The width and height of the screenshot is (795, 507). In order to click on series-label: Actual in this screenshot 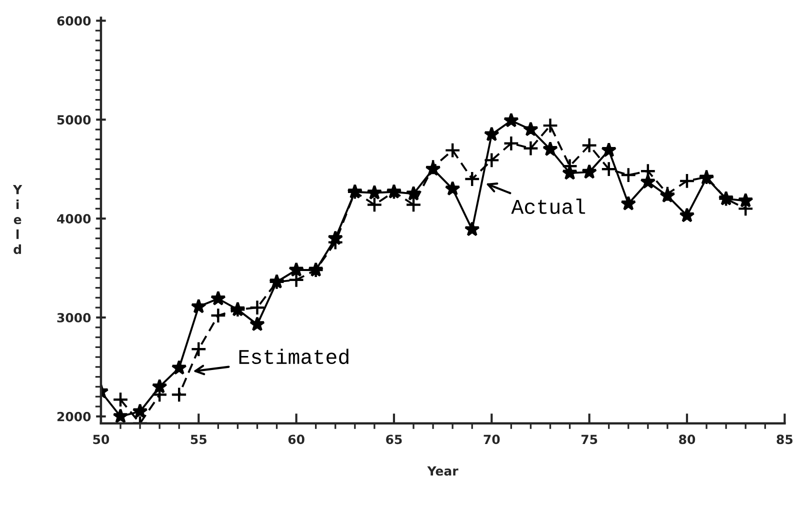, I will do `click(548, 206)`.